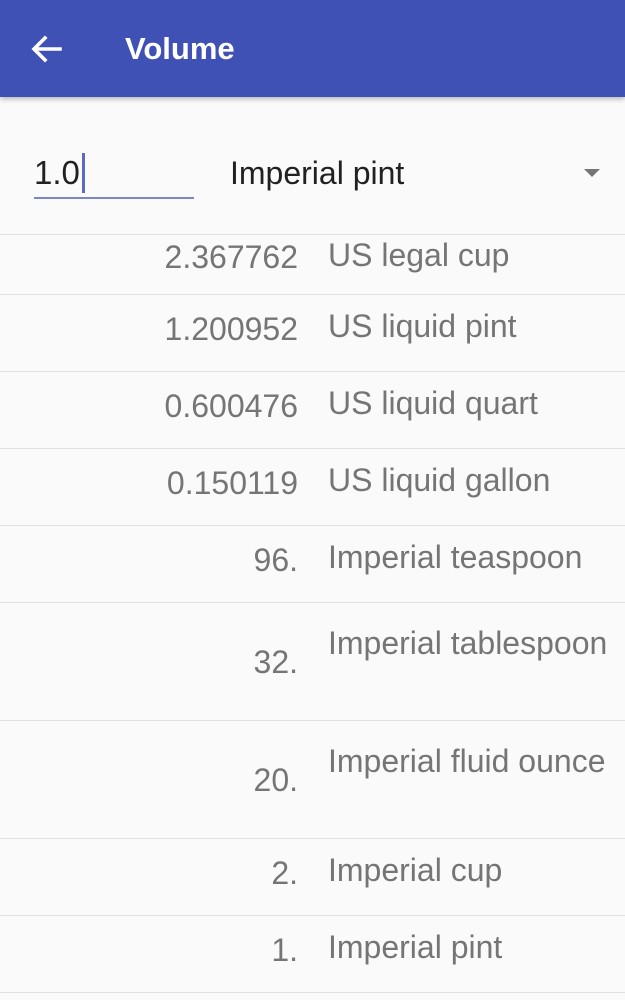 Image resolution: width=625 pixels, height=1000 pixels. What do you see at coordinates (83, 173) in the screenshot?
I see `text-cursor` at bounding box center [83, 173].